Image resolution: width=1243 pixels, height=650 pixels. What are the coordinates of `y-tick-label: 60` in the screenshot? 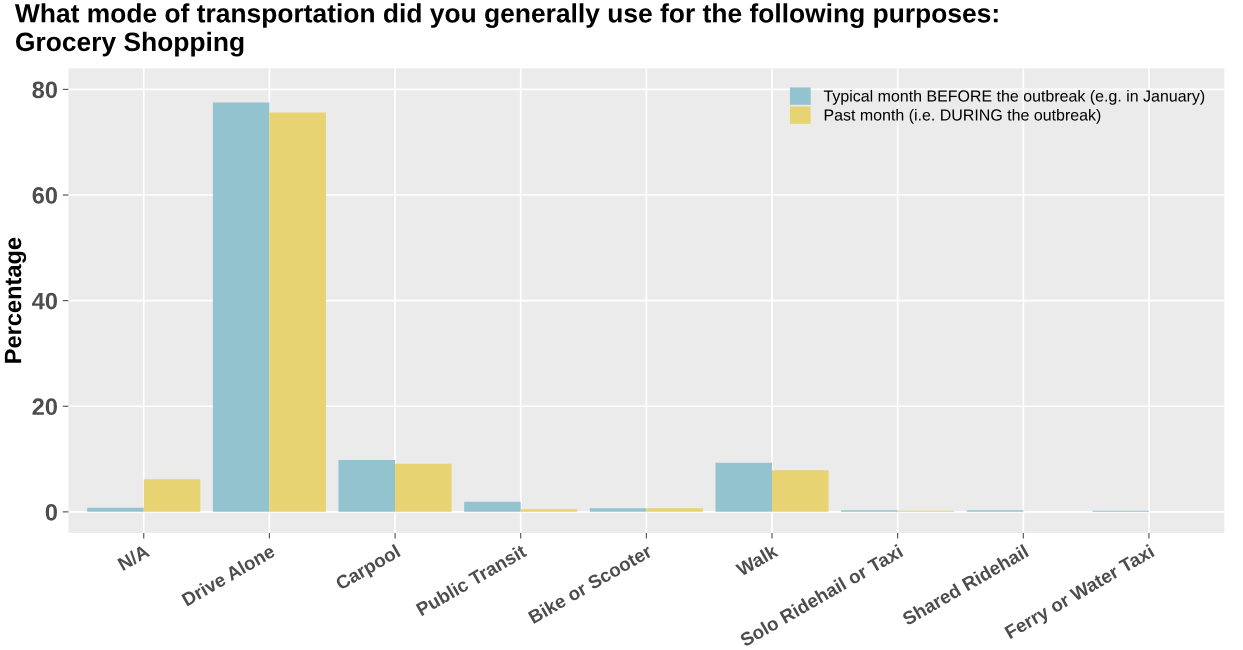 It's located at (44, 195).